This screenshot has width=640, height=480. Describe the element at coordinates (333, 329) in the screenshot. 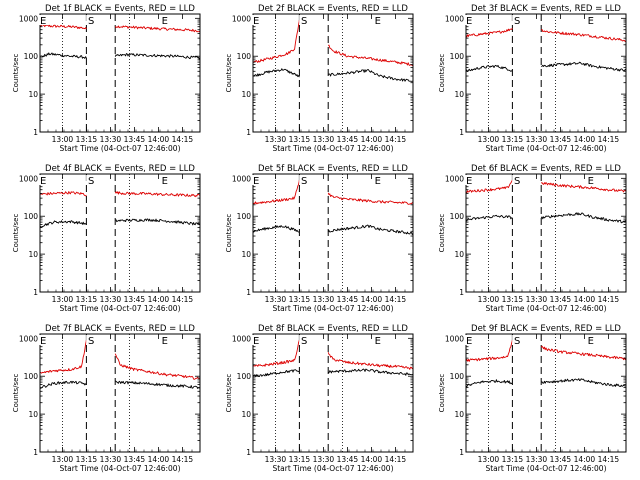

I see `panel-title: Det 8f BLACK = Events, RED = LLD` at that location.